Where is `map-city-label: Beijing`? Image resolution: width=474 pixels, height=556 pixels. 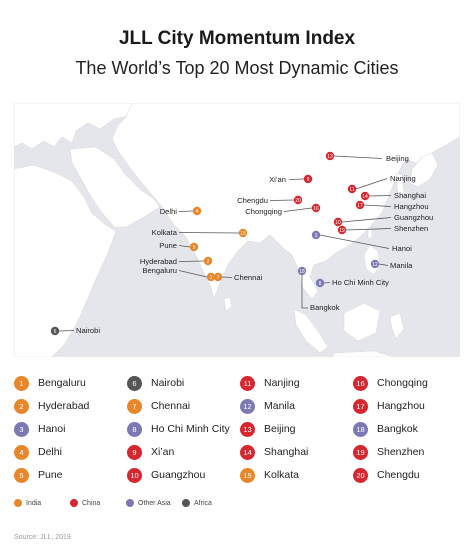 map-city-label: Beijing is located at coordinates (397, 158).